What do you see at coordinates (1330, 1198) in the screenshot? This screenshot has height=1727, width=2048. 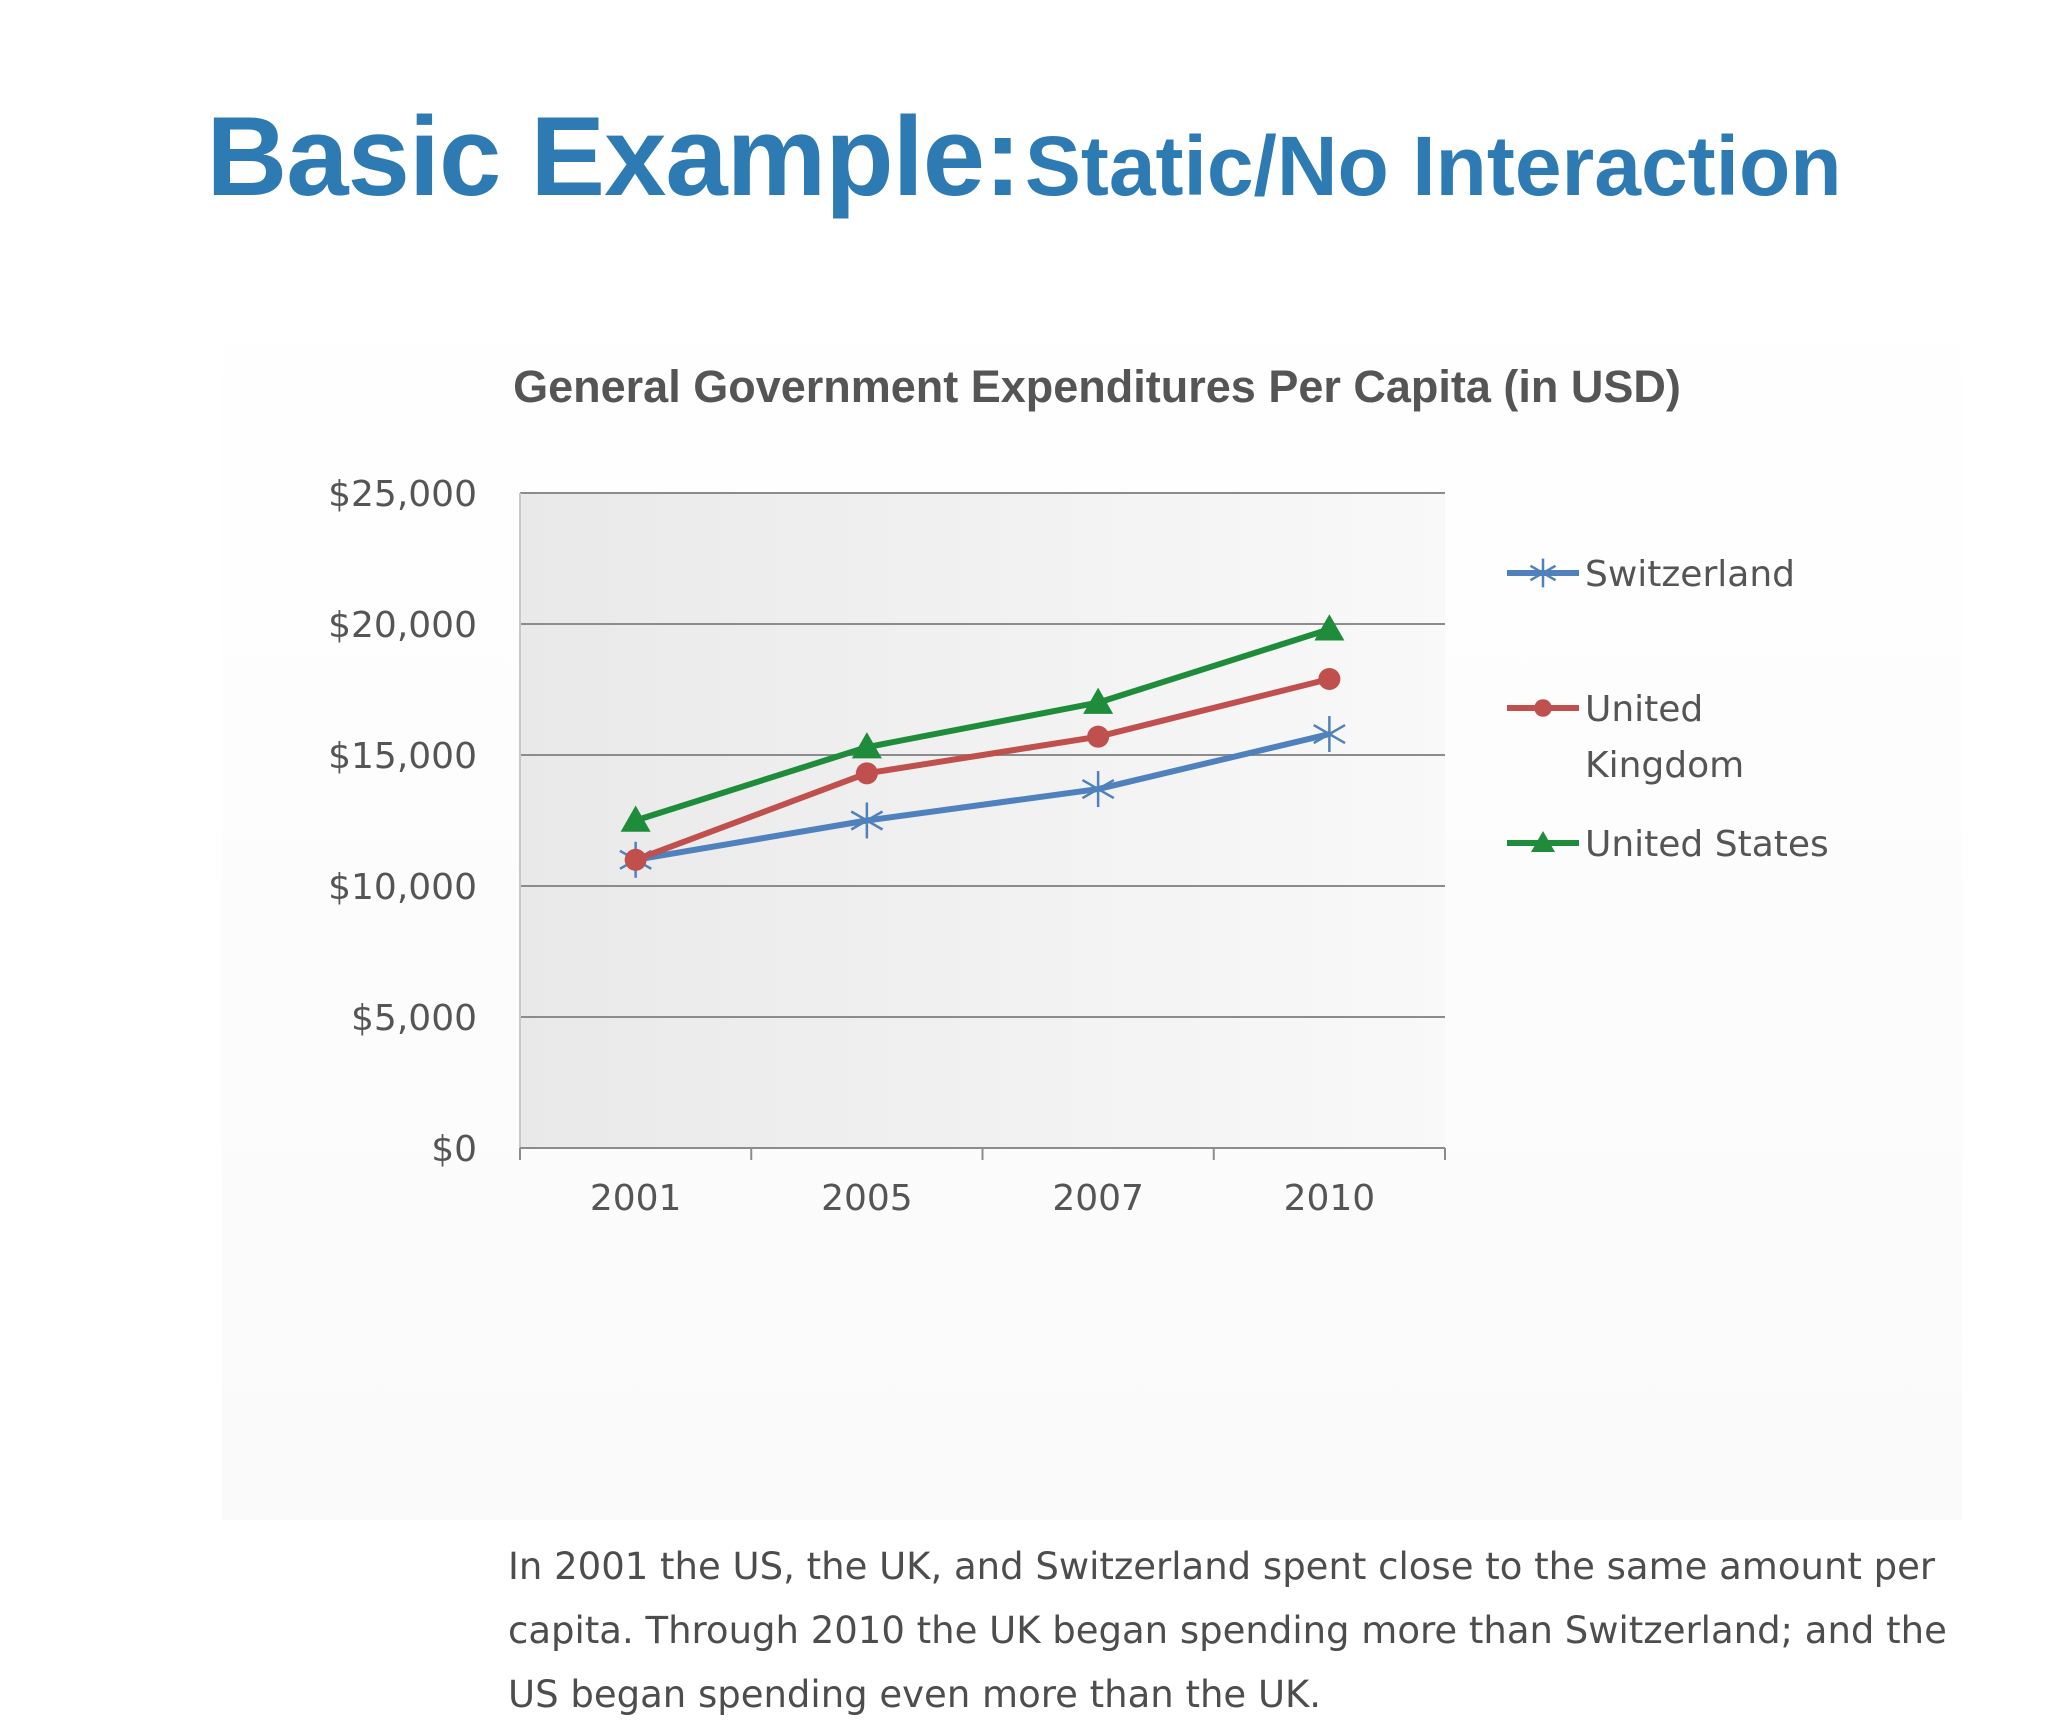 I see `x-tick-label: 2010` at bounding box center [1330, 1198].